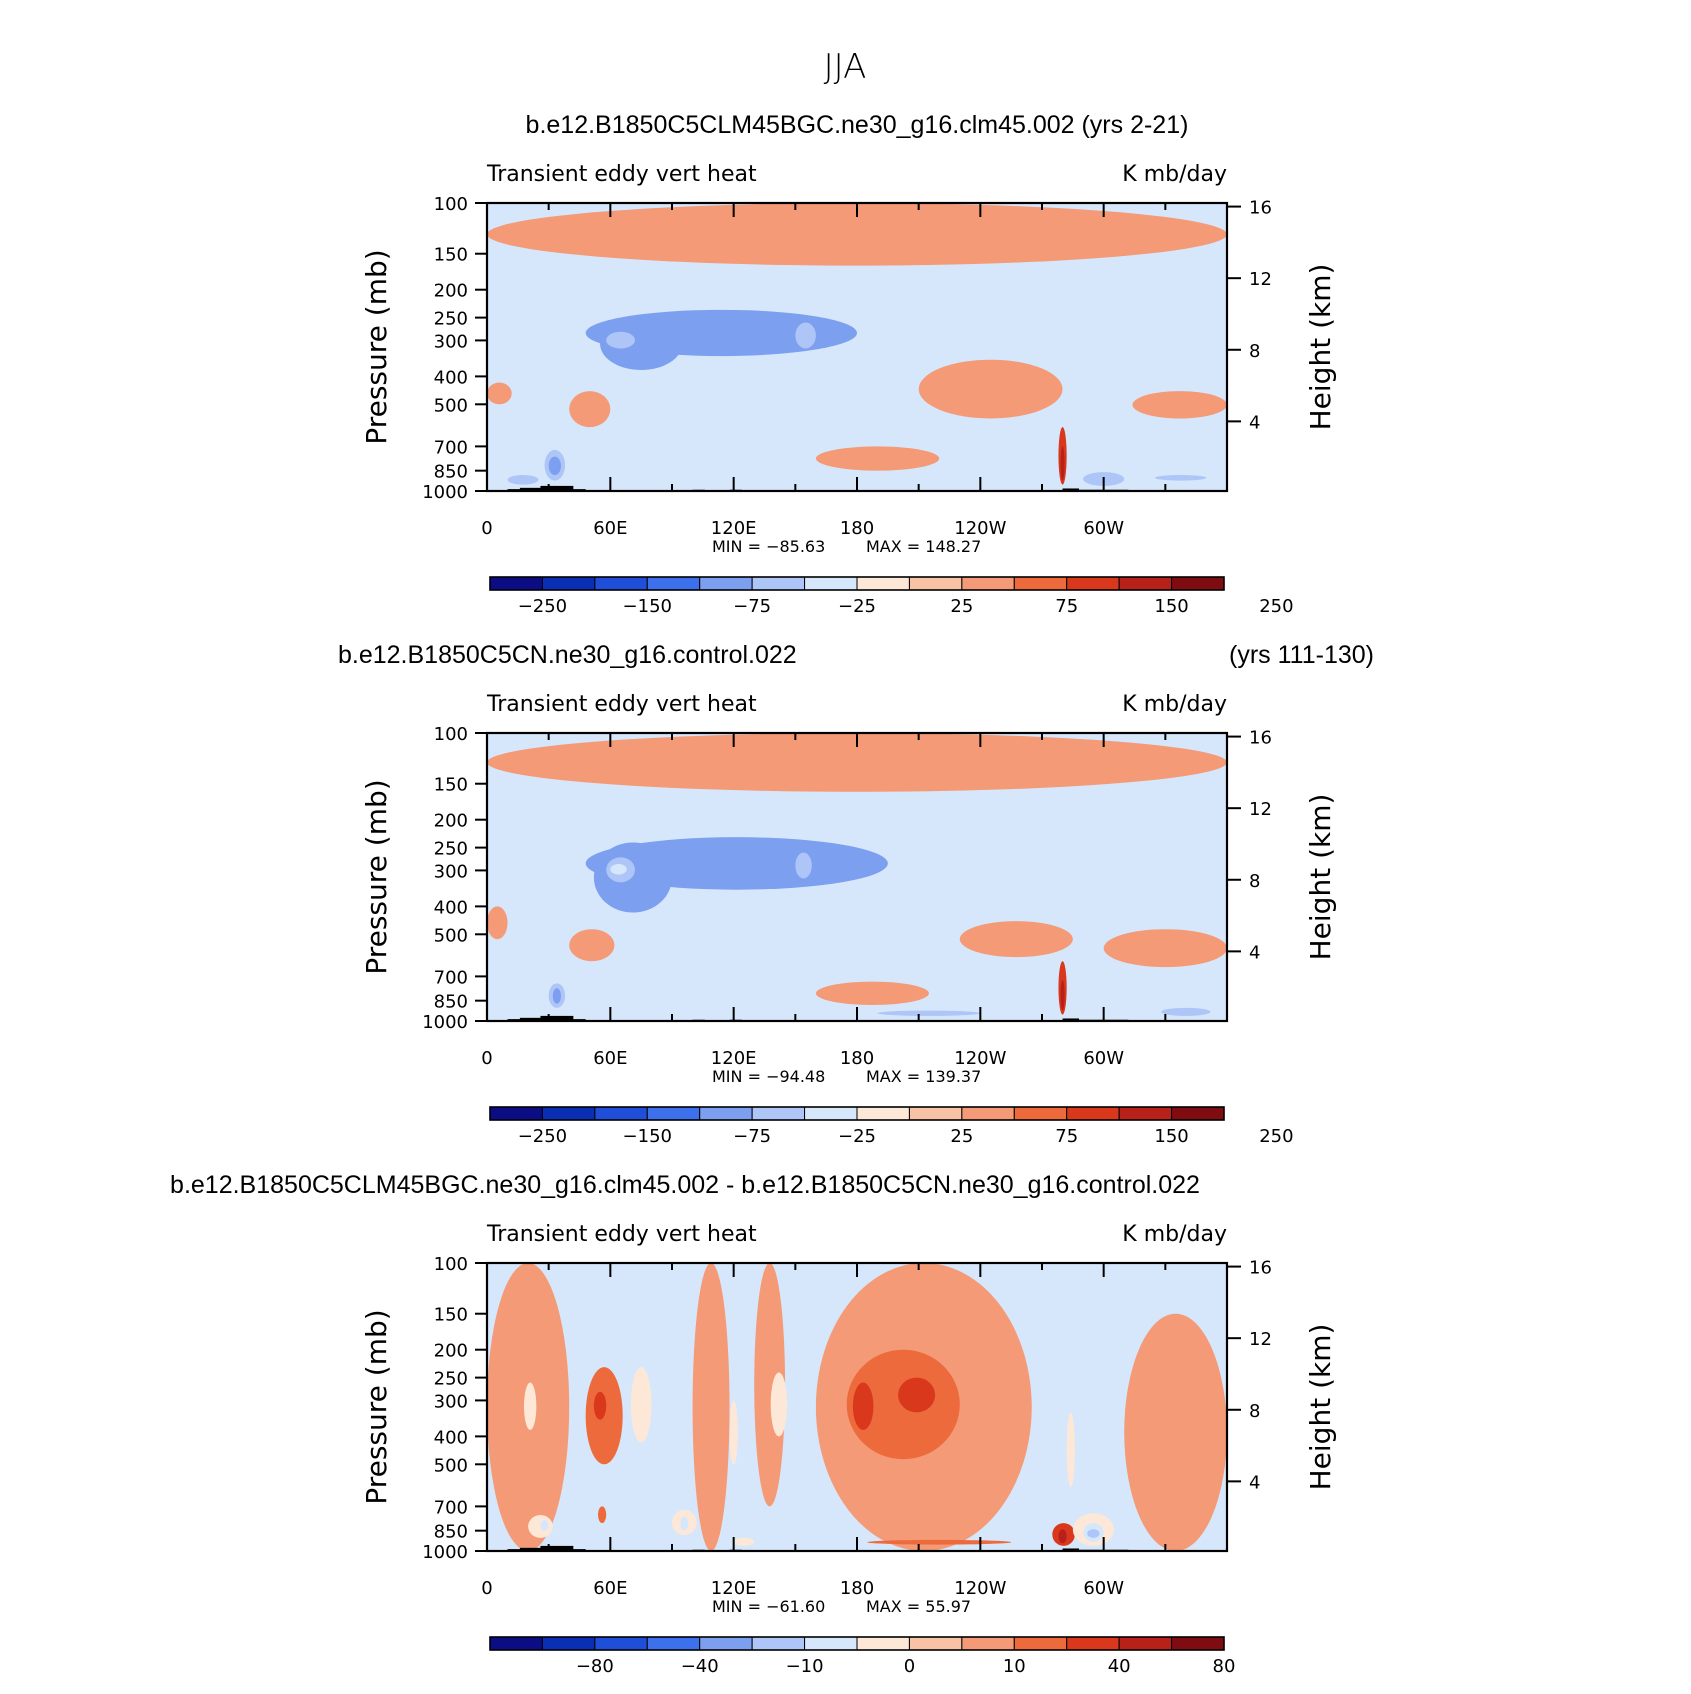 The height and width of the screenshot is (1694, 1691). What do you see at coordinates (1276, 606) in the screenshot?
I see `colorbar-label: 250` at bounding box center [1276, 606].